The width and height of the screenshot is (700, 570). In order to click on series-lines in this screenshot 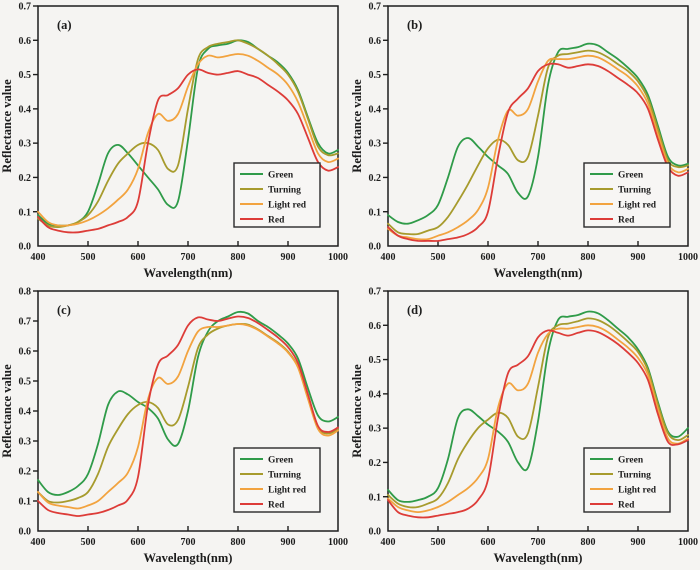, I will do `click(188, 136)`.